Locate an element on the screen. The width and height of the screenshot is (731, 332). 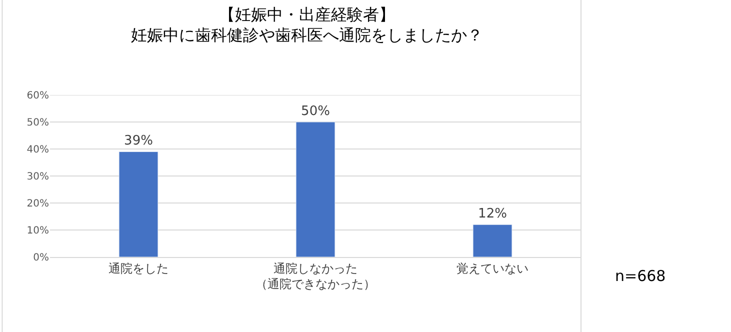
y-tick-label: 60% is located at coordinates (37, 96).